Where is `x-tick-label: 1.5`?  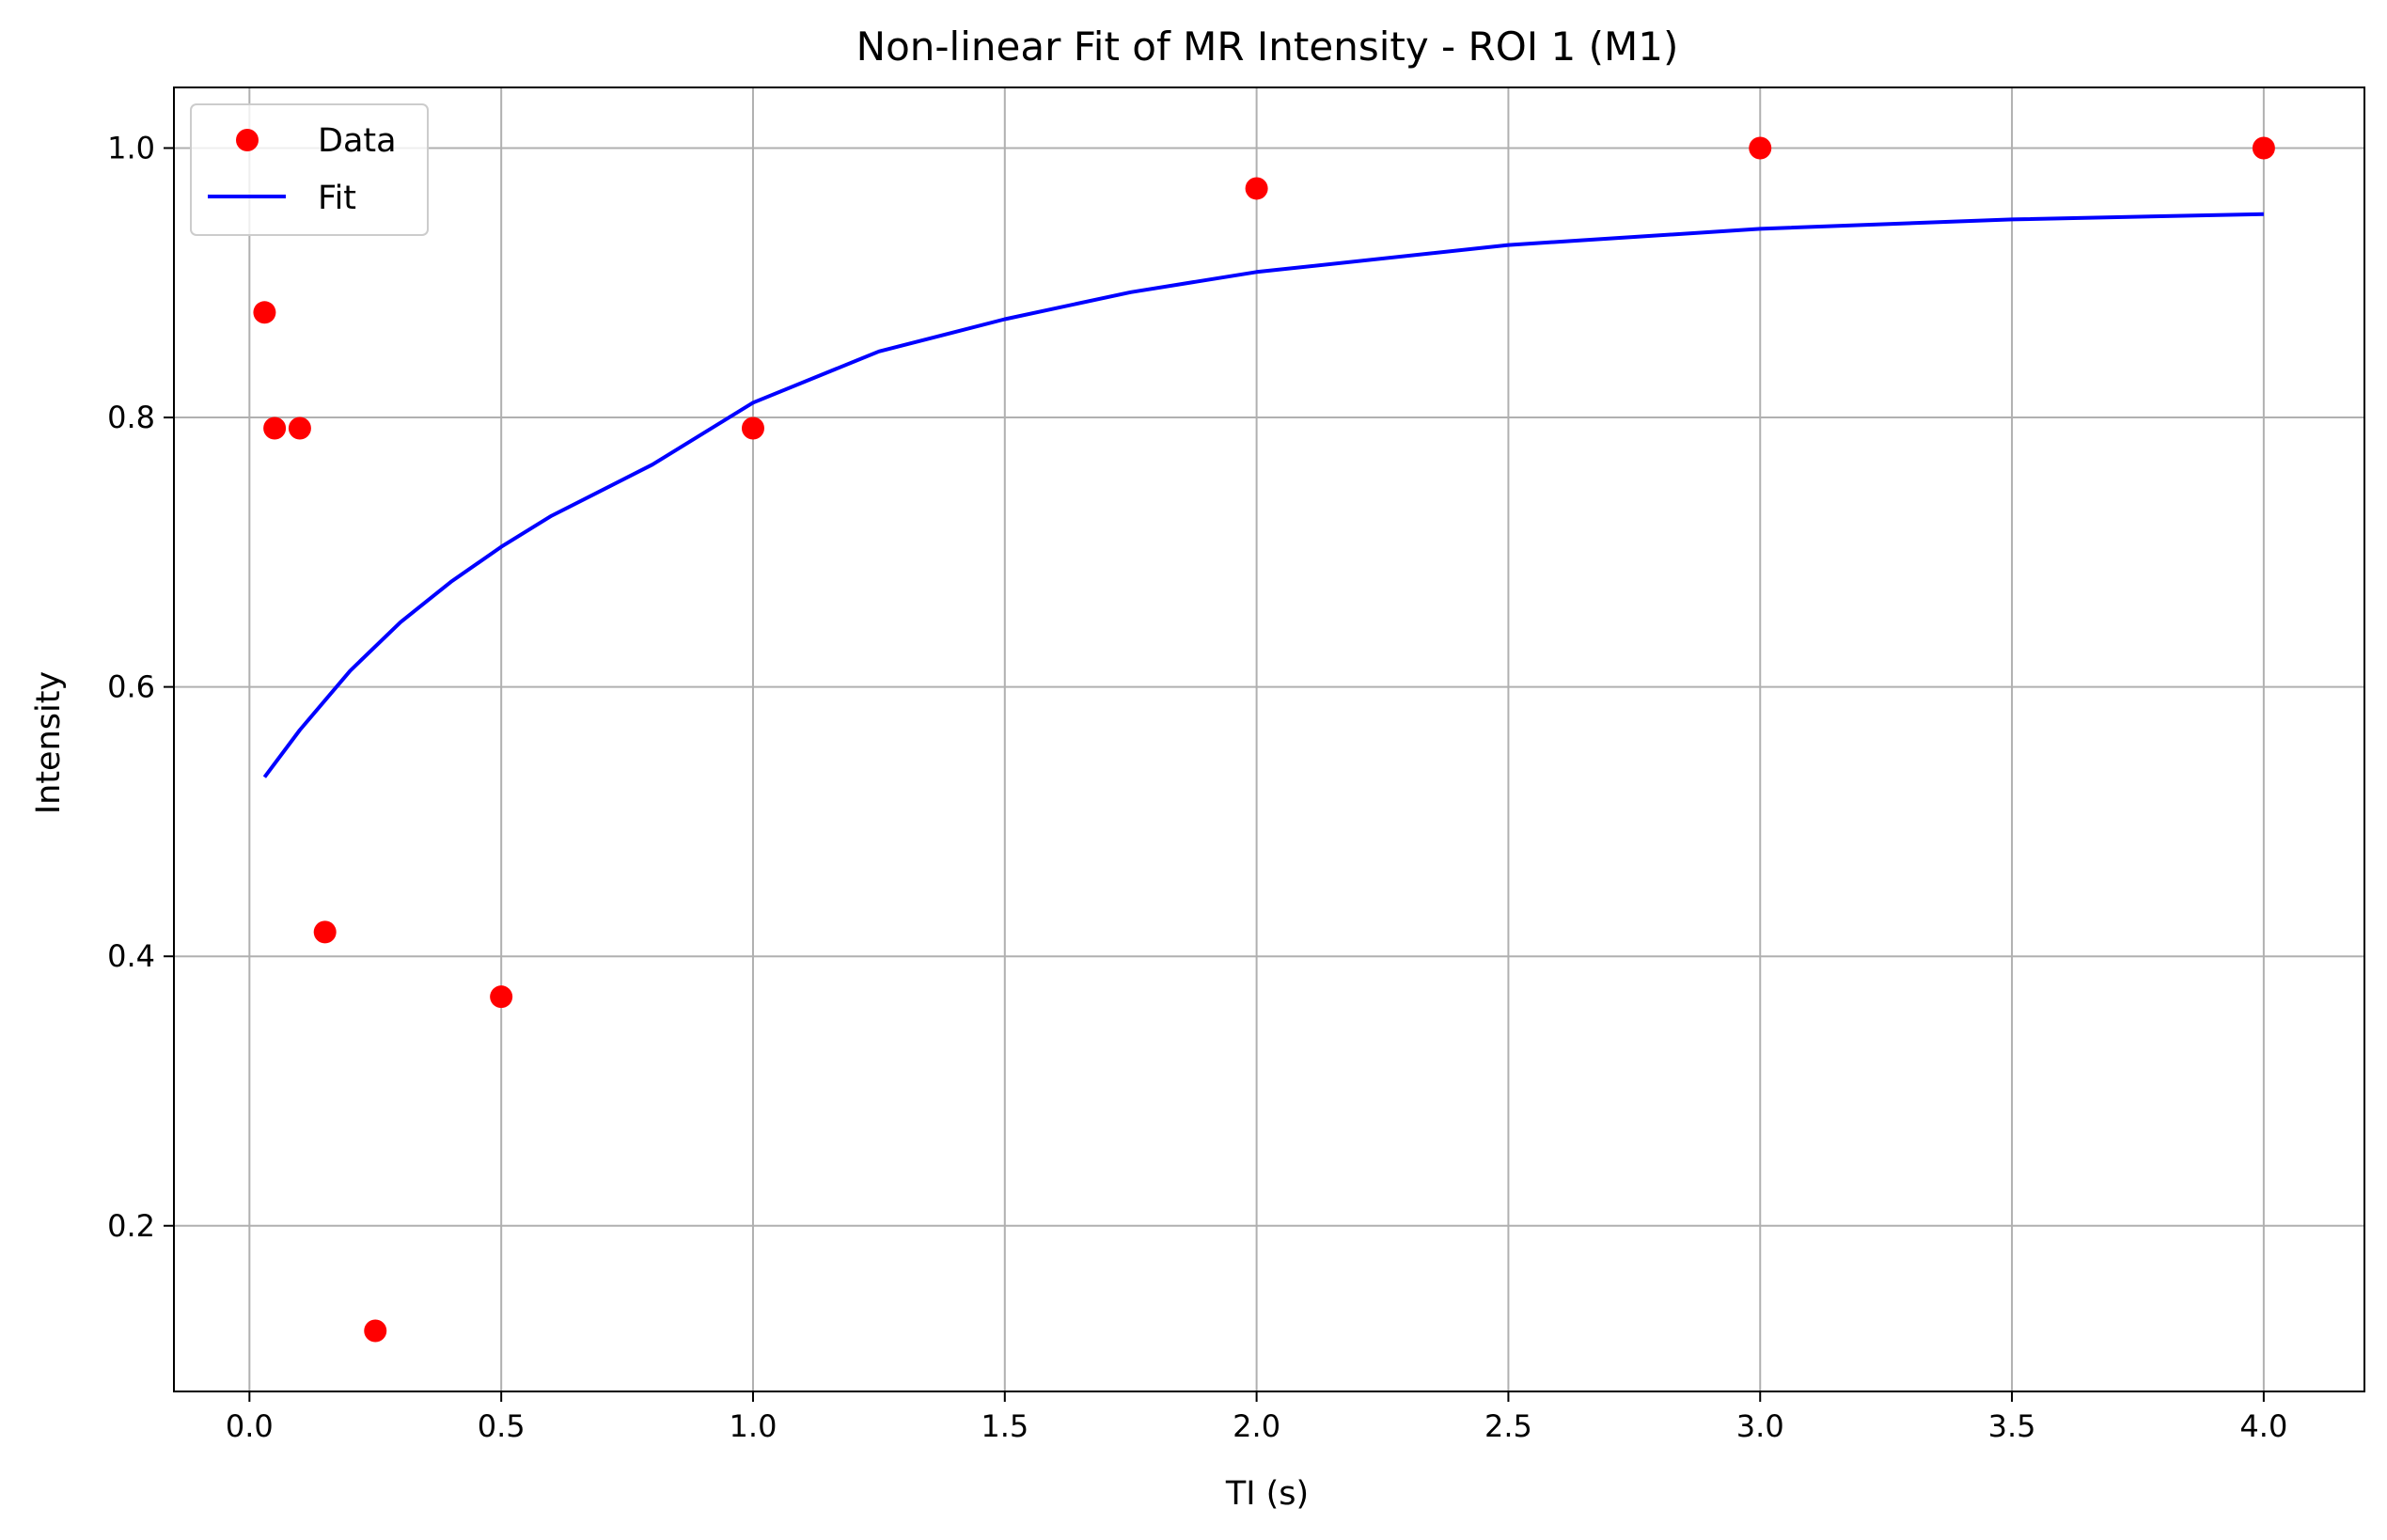
x-tick-label: 1.5 is located at coordinates (1005, 1426).